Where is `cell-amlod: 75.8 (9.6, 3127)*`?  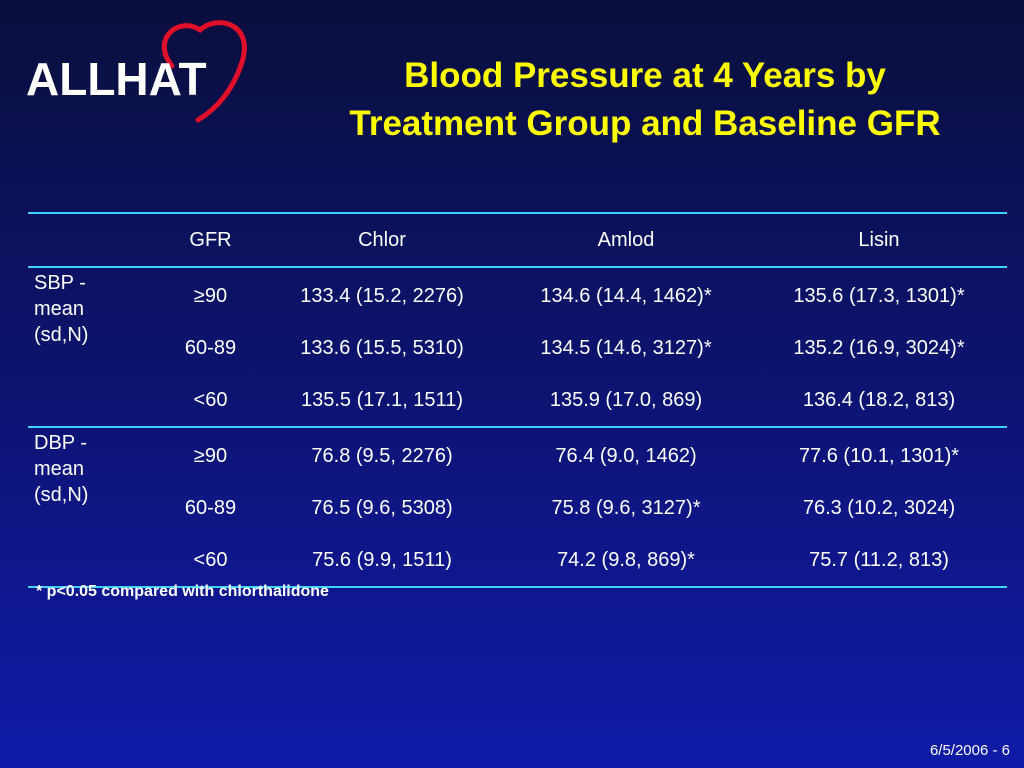
cell-amlod: 75.8 (9.6, 3127)* is located at coordinates (626, 507).